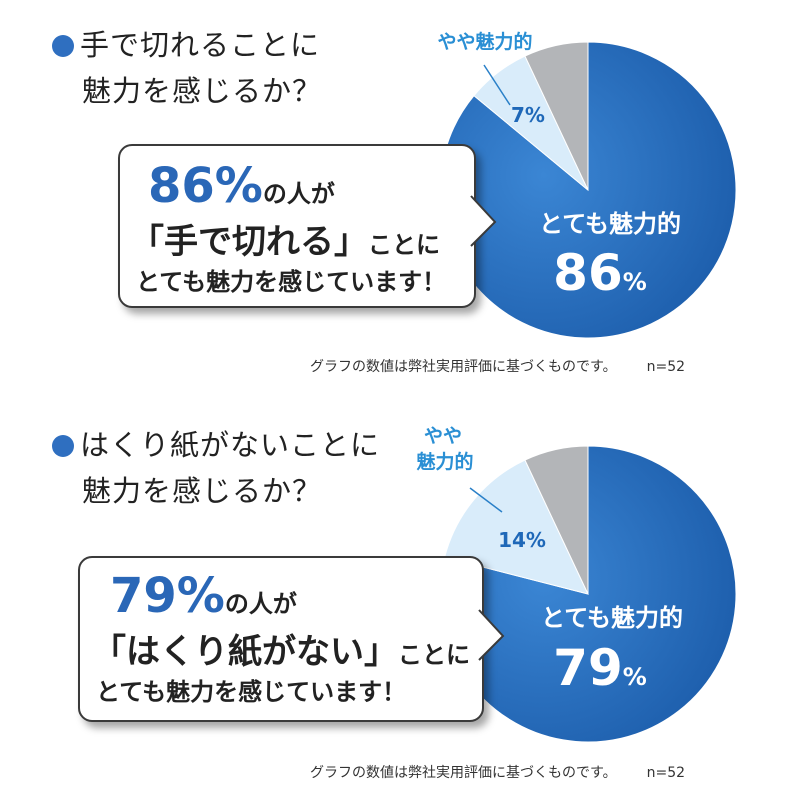  I want to click on slice-value-somewhat: 14%, so click(522, 540).